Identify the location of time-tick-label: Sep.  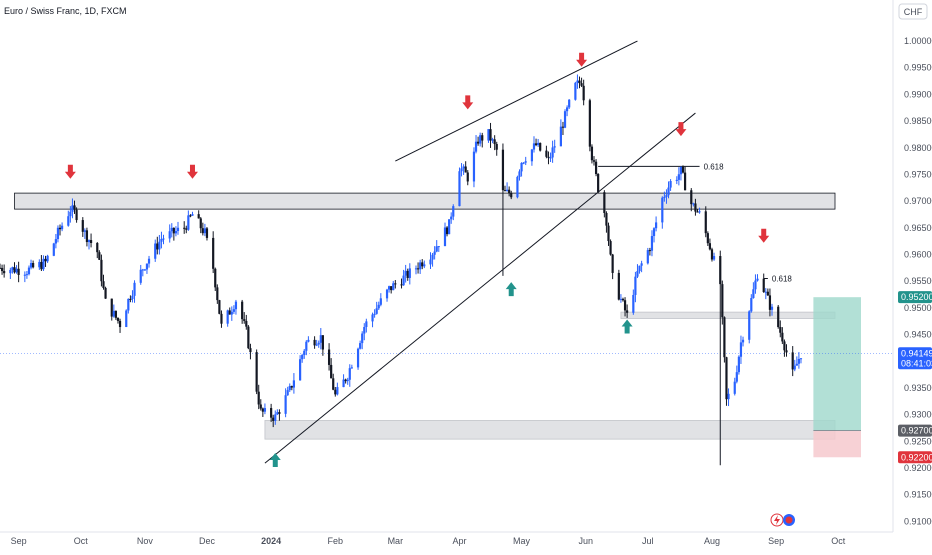
(19, 541).